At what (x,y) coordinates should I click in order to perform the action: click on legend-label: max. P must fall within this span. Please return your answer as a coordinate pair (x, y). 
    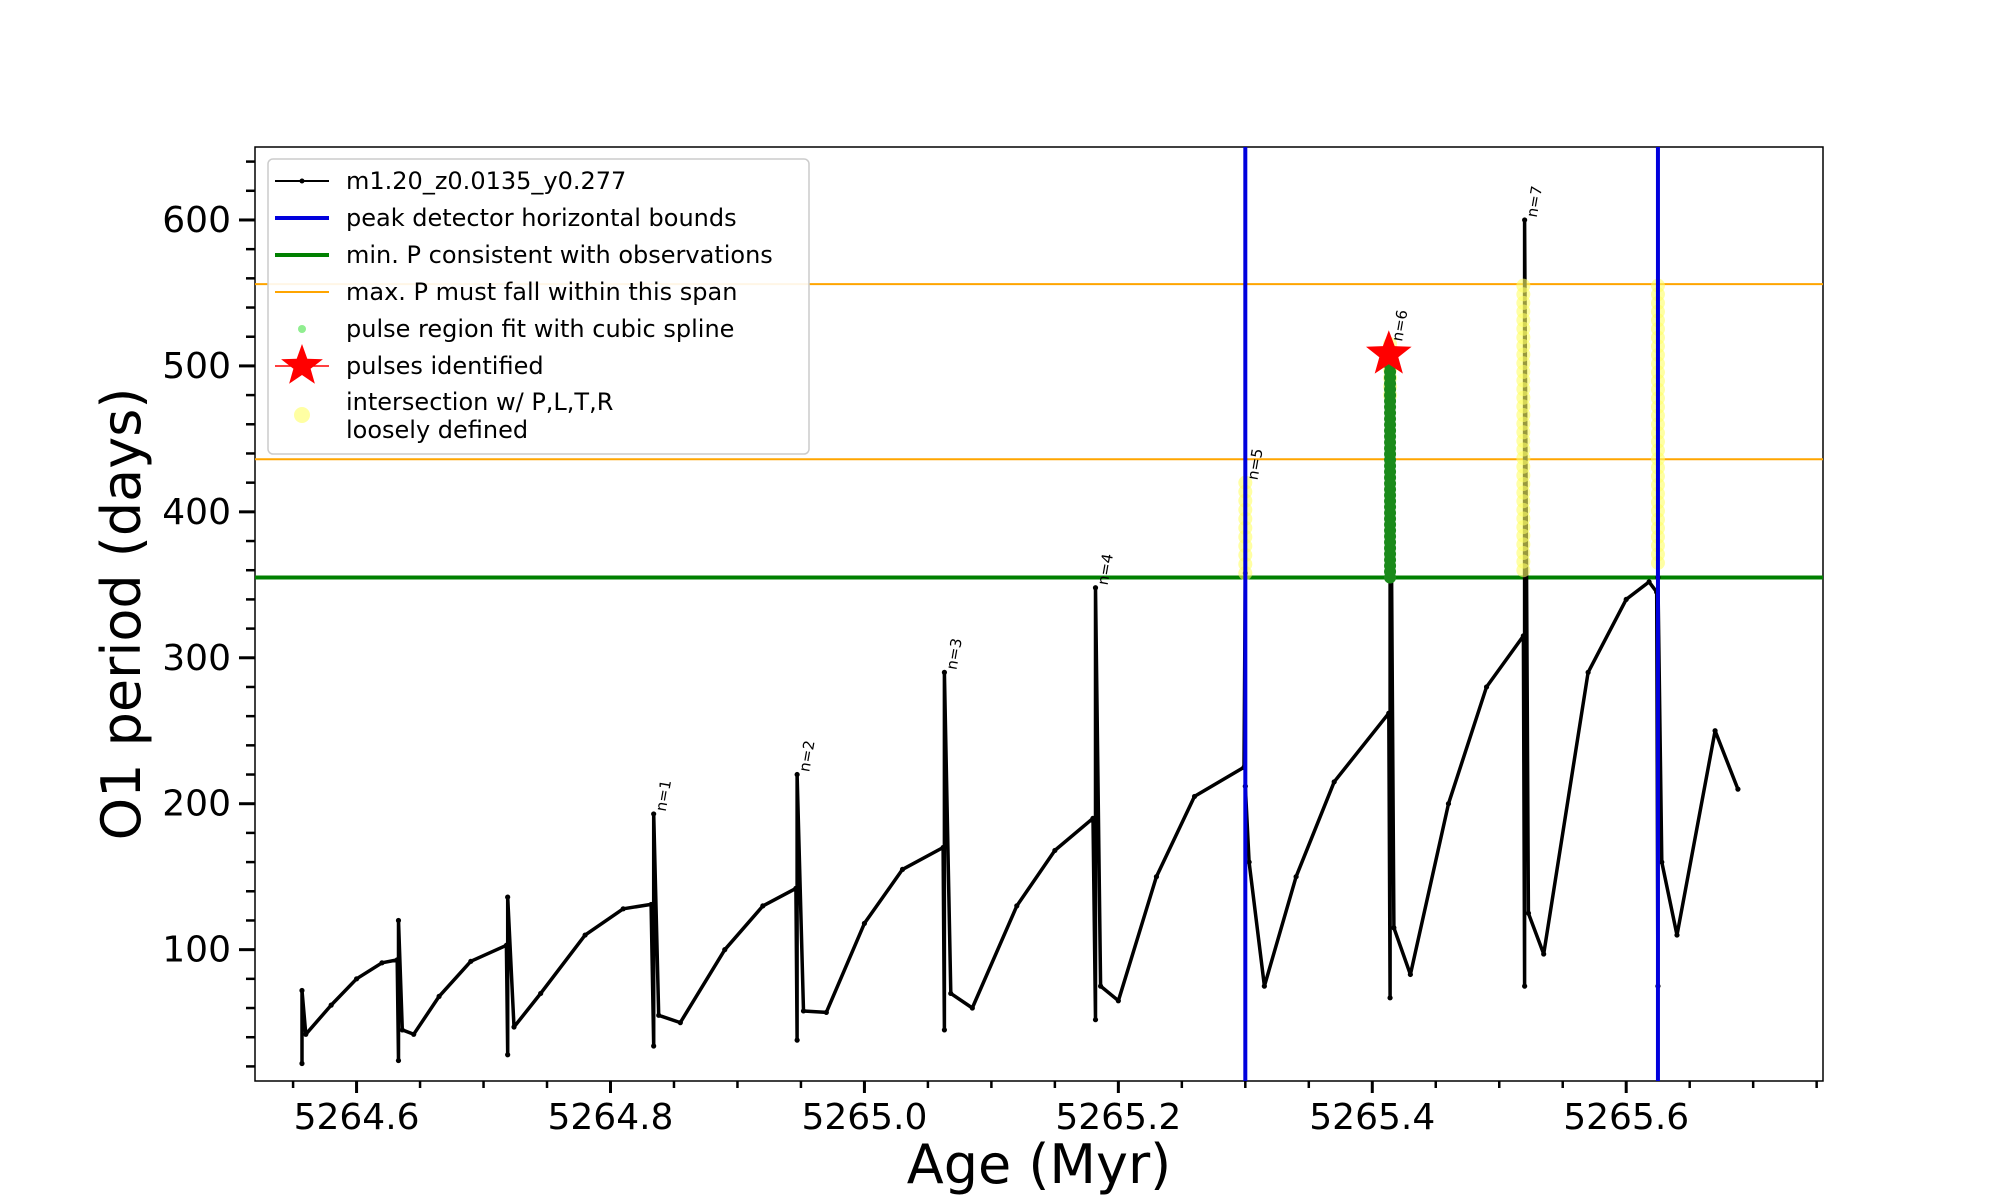
    Looking at the image, I should click on (541, 292).